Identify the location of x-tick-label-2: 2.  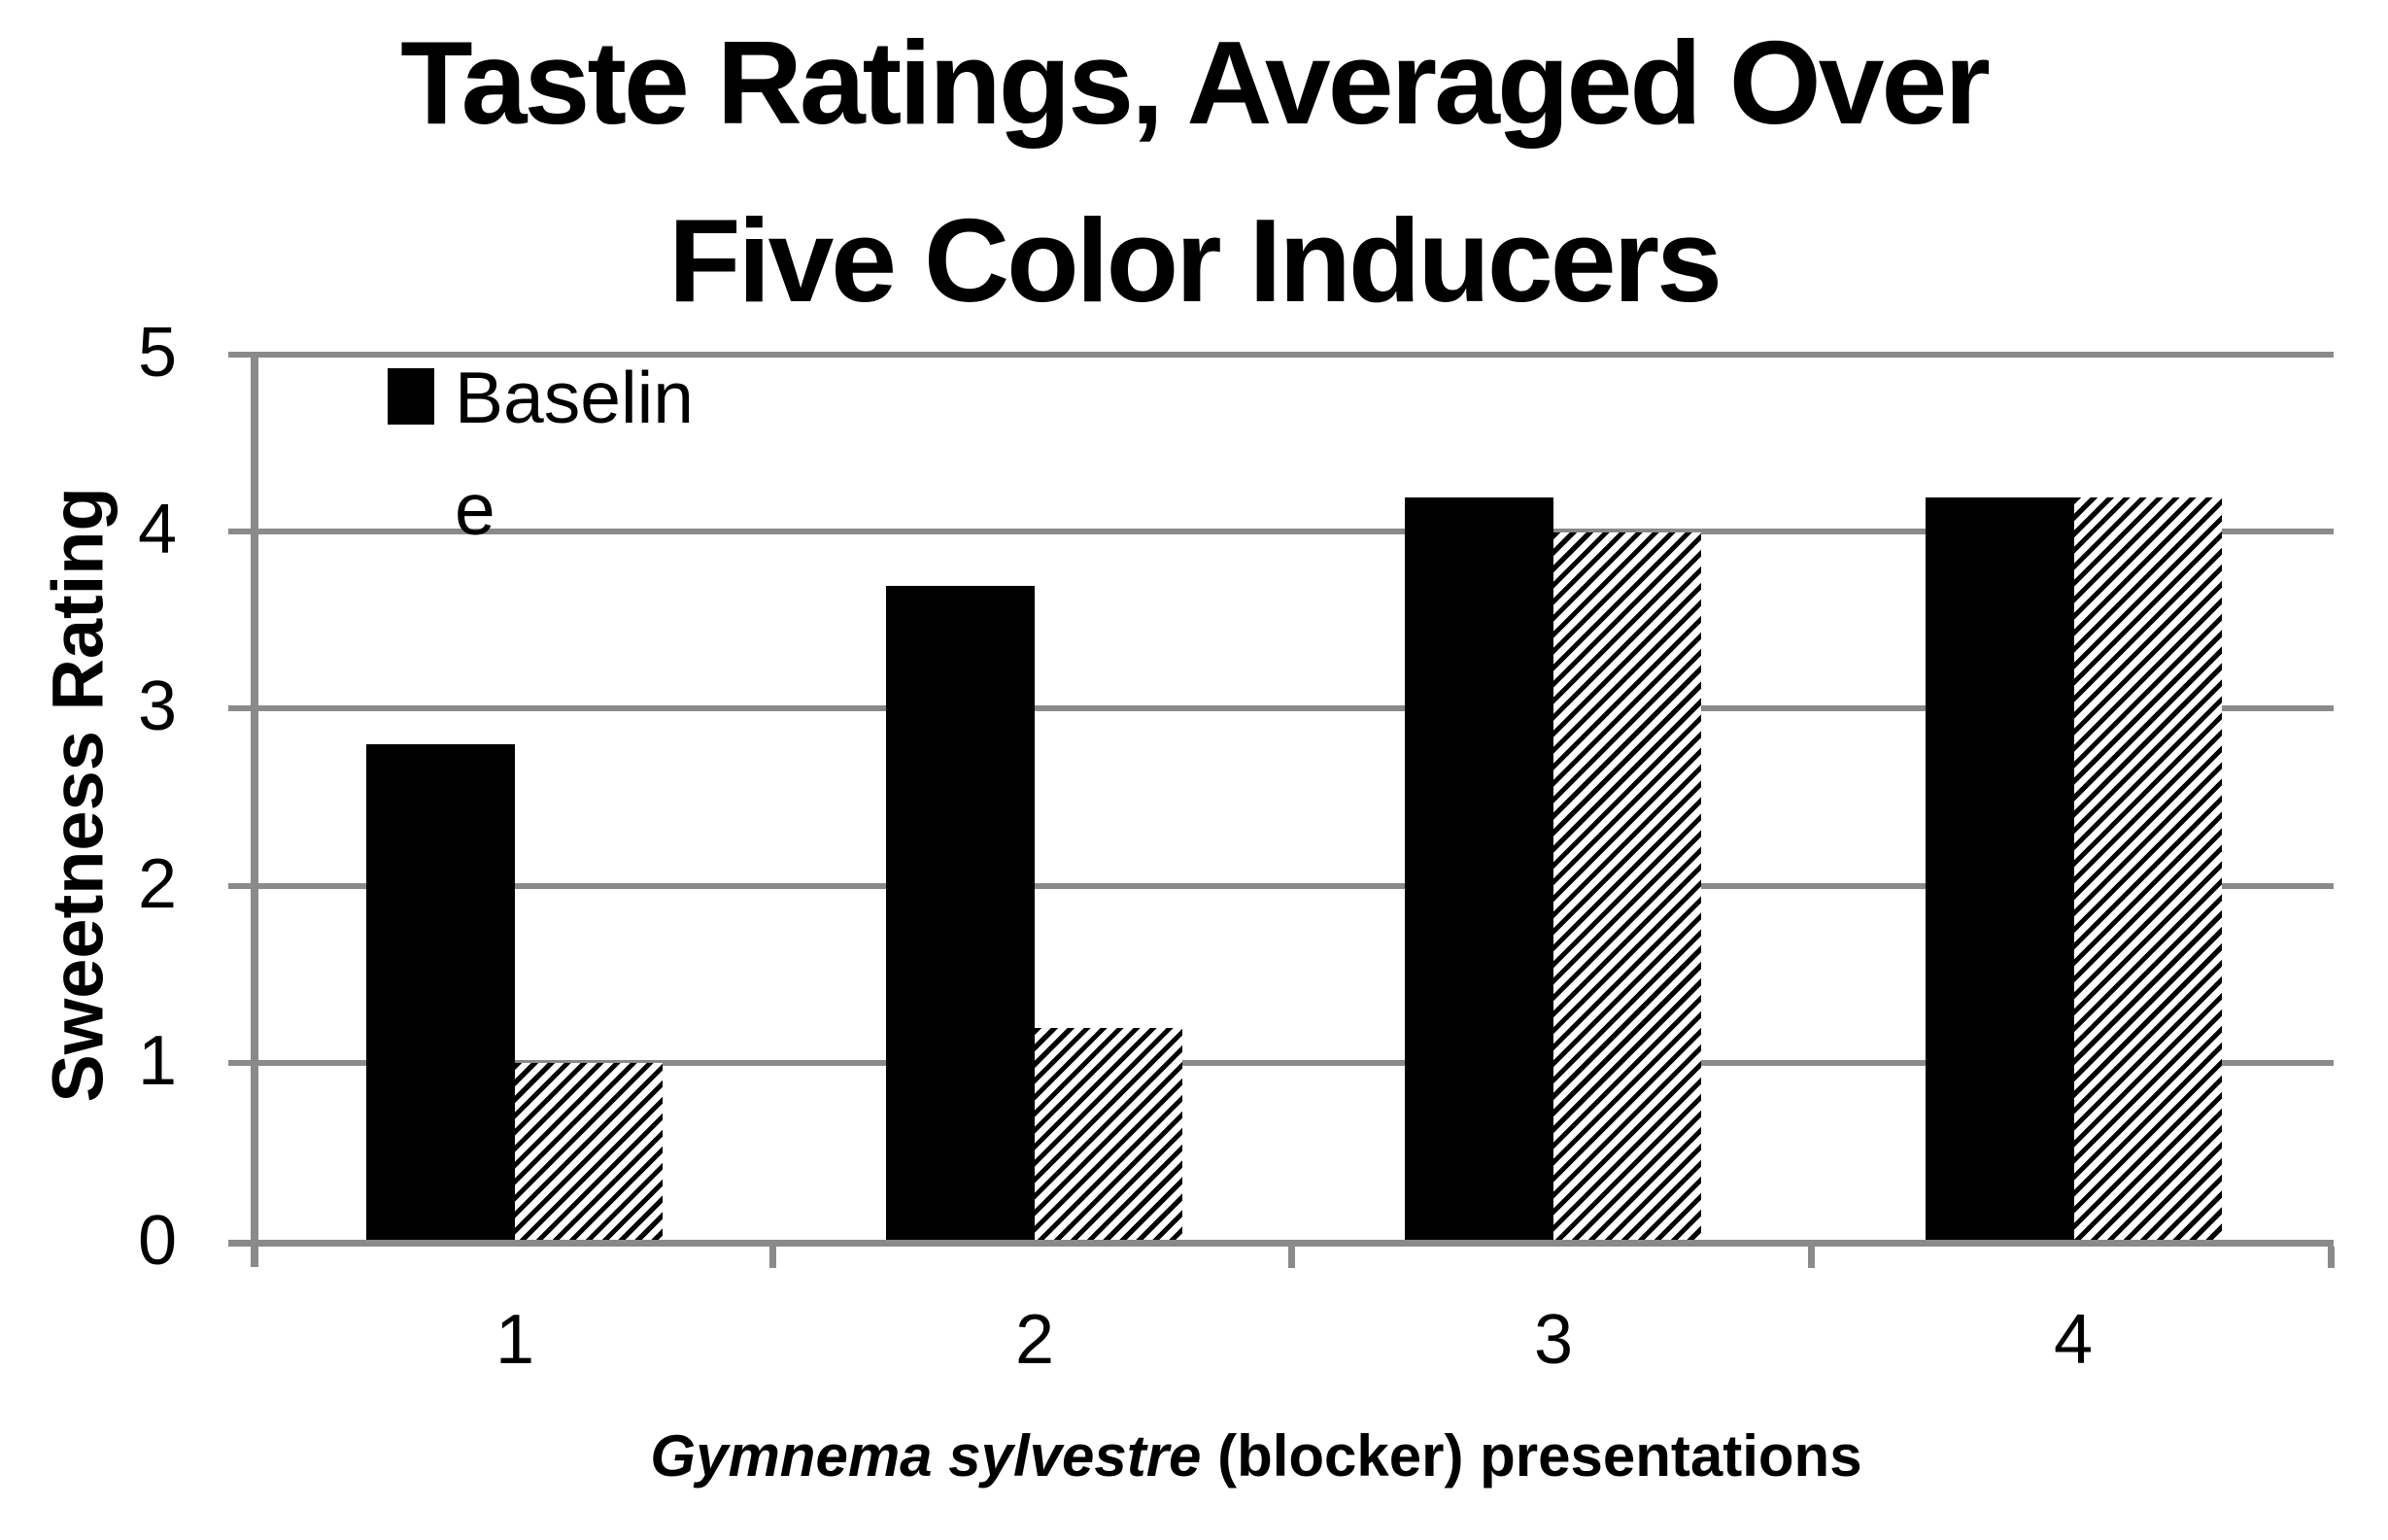
(1034, 1340).